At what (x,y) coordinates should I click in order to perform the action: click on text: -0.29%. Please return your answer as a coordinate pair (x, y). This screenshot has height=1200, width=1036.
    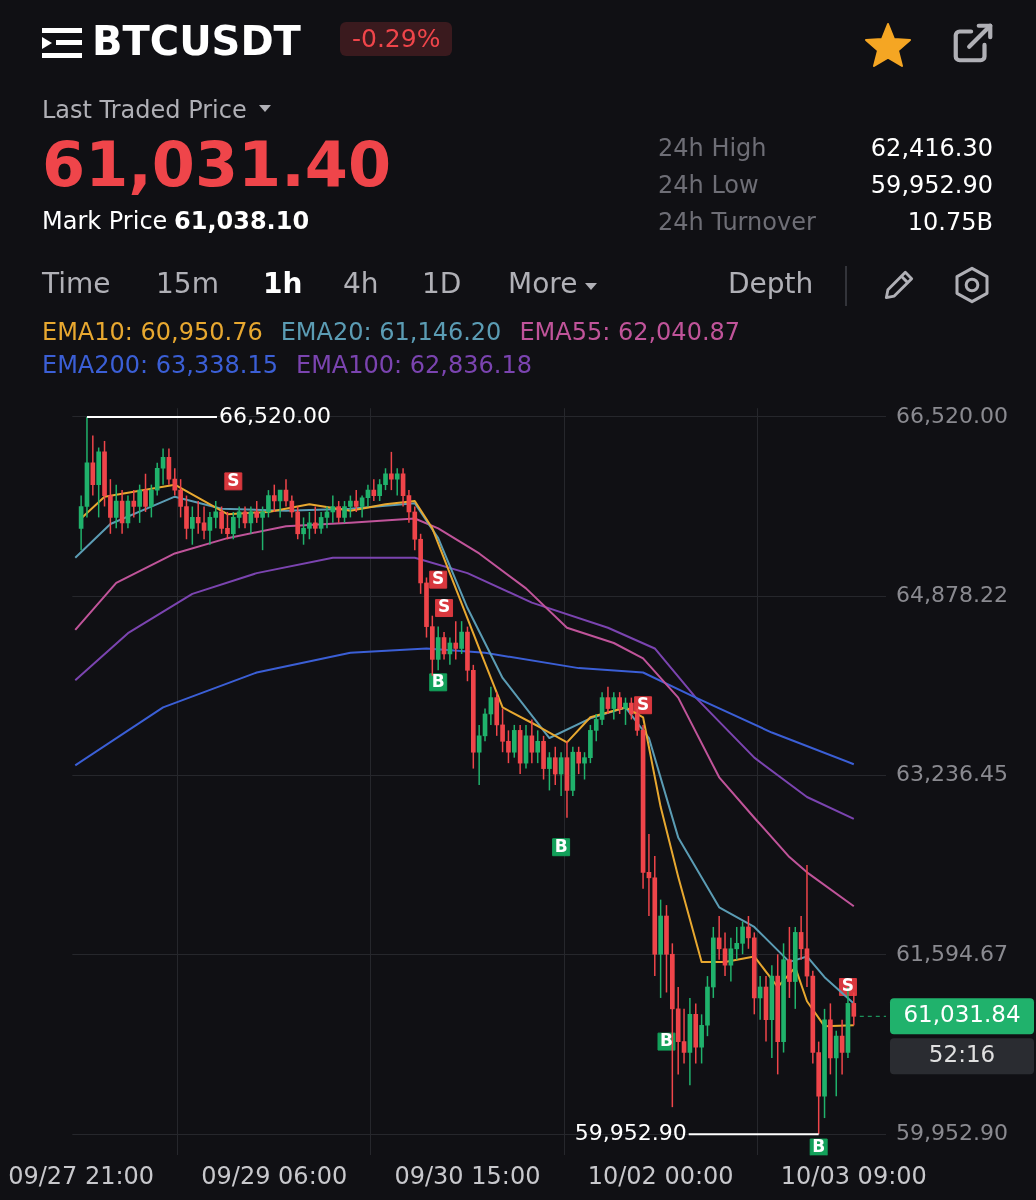
    Looking at the image, I should click on (396, 39).